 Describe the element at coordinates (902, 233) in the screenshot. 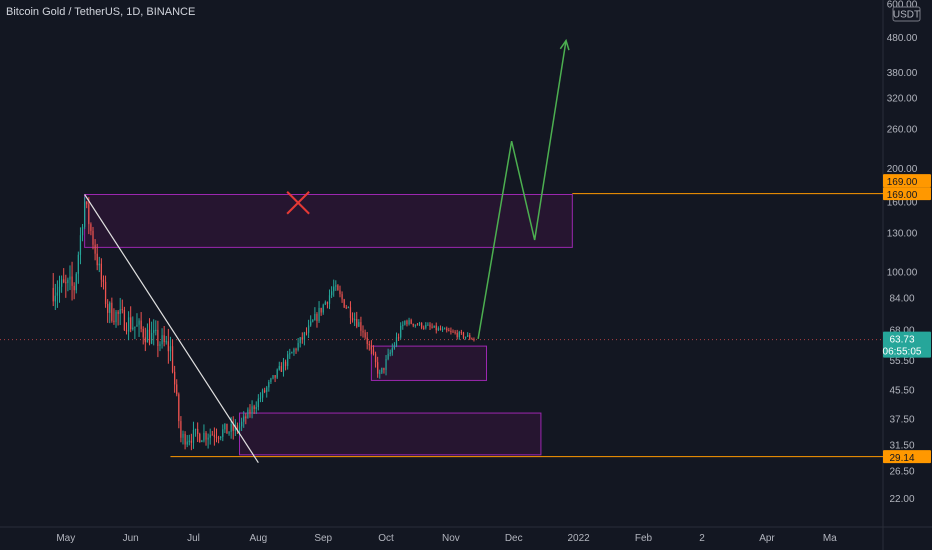

I see `price-tick-label: 130.00` at that location.